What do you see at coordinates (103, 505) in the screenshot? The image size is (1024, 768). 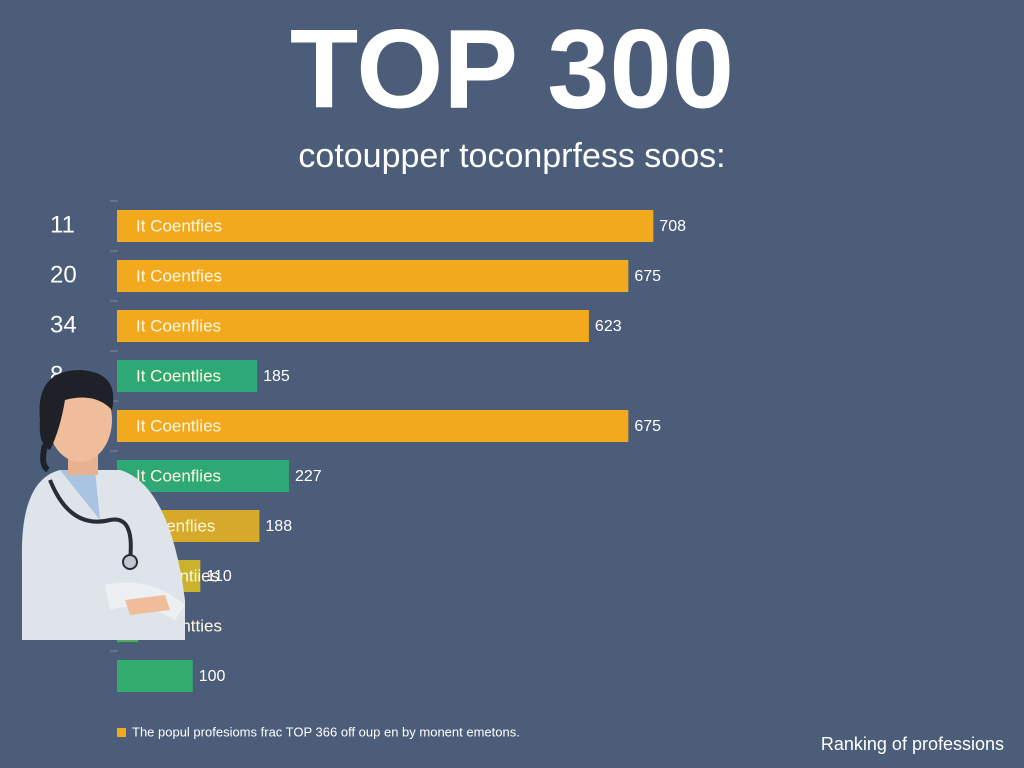 I see `doctor-illustration` at bounding box center [103, 505].